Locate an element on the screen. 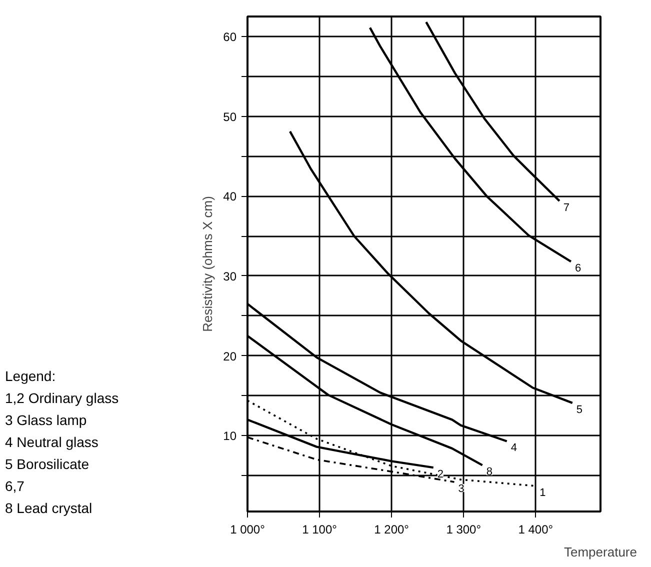 The image size is (651, 567). text: 3 Glass lamp is located at coordinates (46, 420).